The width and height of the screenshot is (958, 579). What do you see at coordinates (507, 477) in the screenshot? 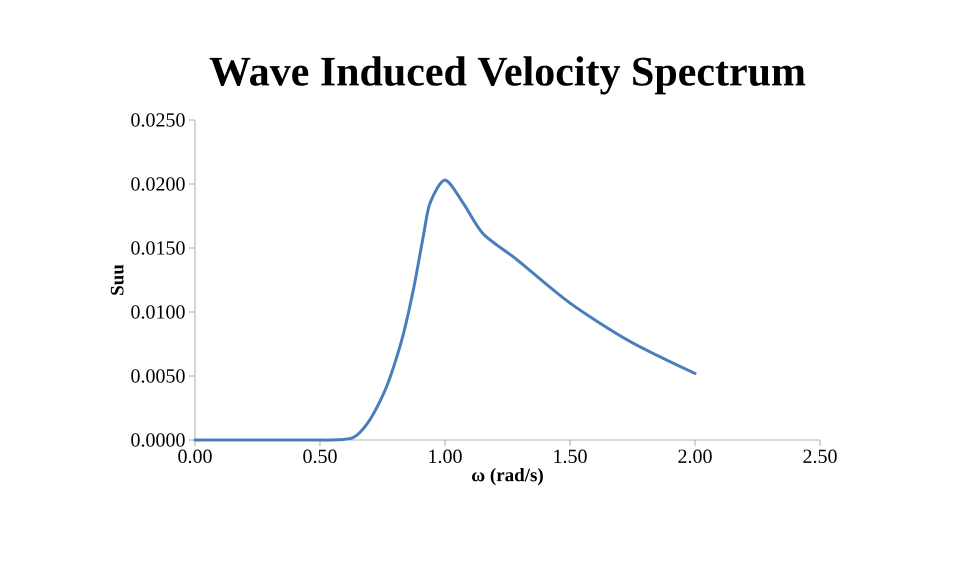
I see `x-axis-title: ω (rad/s)` at bounding box center [507, 477].